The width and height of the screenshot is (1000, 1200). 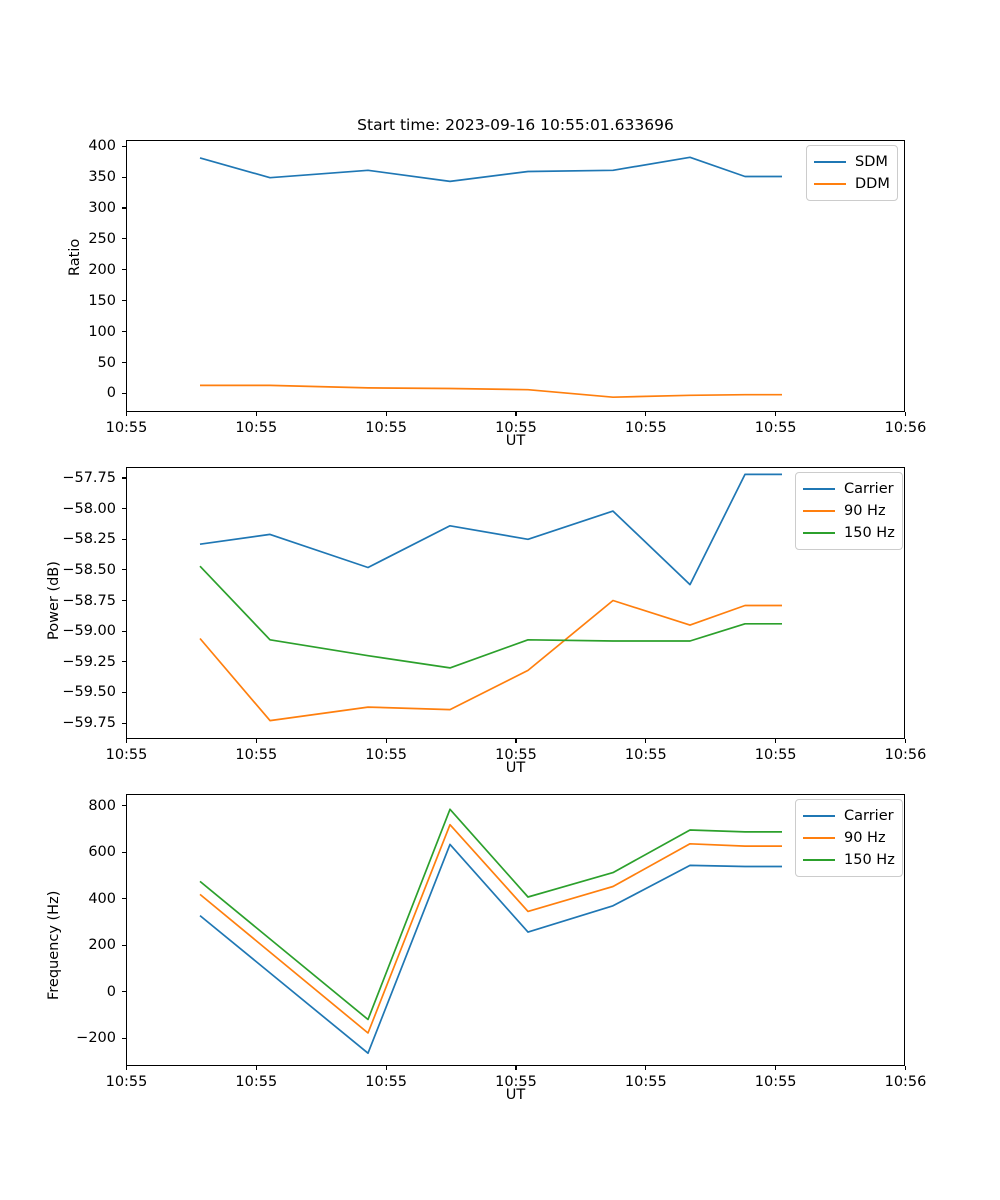 I want to click on ytick-label: −57.75, so click(x=89, y=478).